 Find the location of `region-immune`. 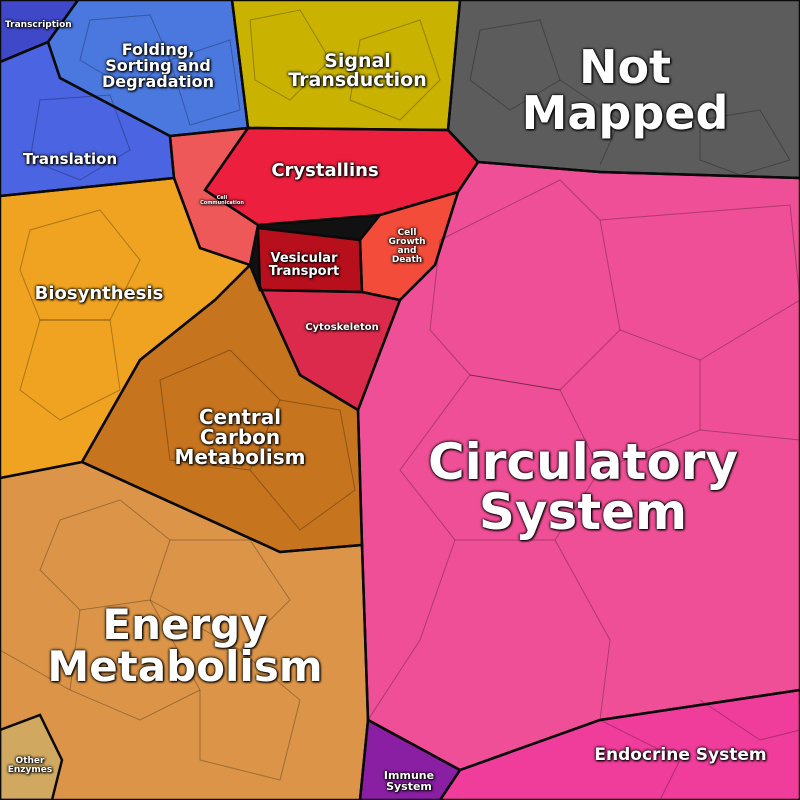

region-immune is located at coordinates (410, 760).